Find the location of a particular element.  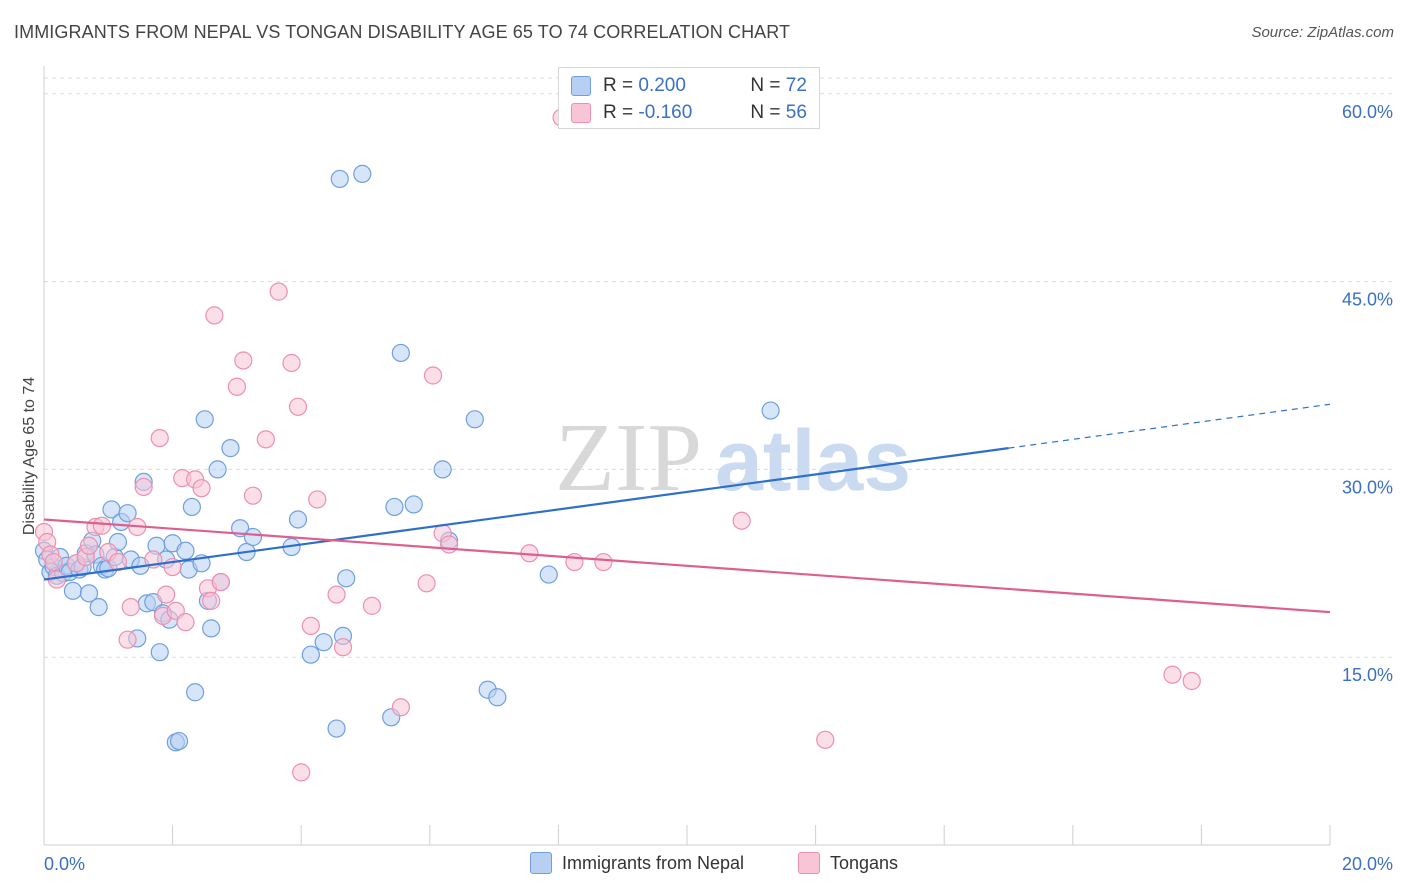

stats-legend: R = 0.200 N = 72 R = -0.160 N = 56 is located at coordinates (689, 98).